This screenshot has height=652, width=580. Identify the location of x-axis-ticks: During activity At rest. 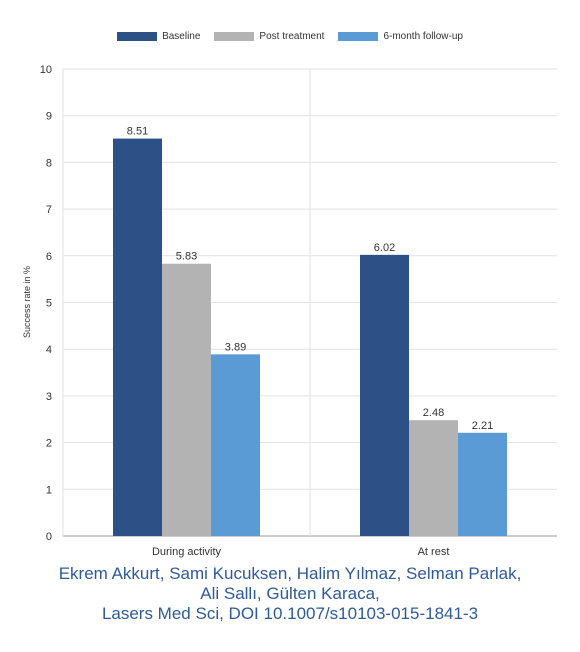
(300, 552).